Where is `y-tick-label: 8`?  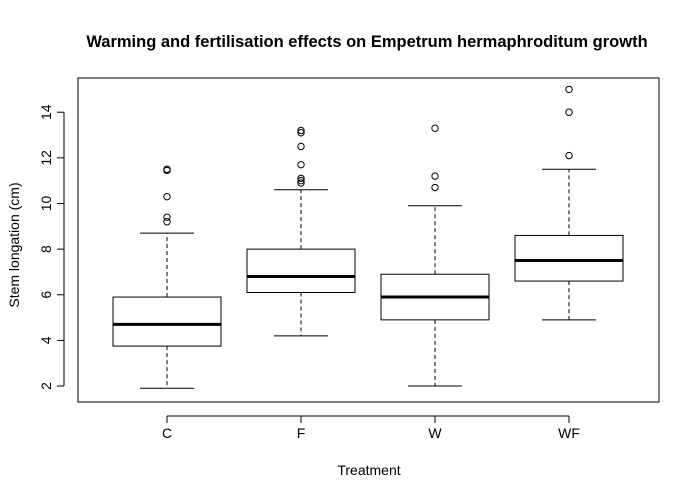
y-tick-label: 8 is located at coordinates (46, 249).